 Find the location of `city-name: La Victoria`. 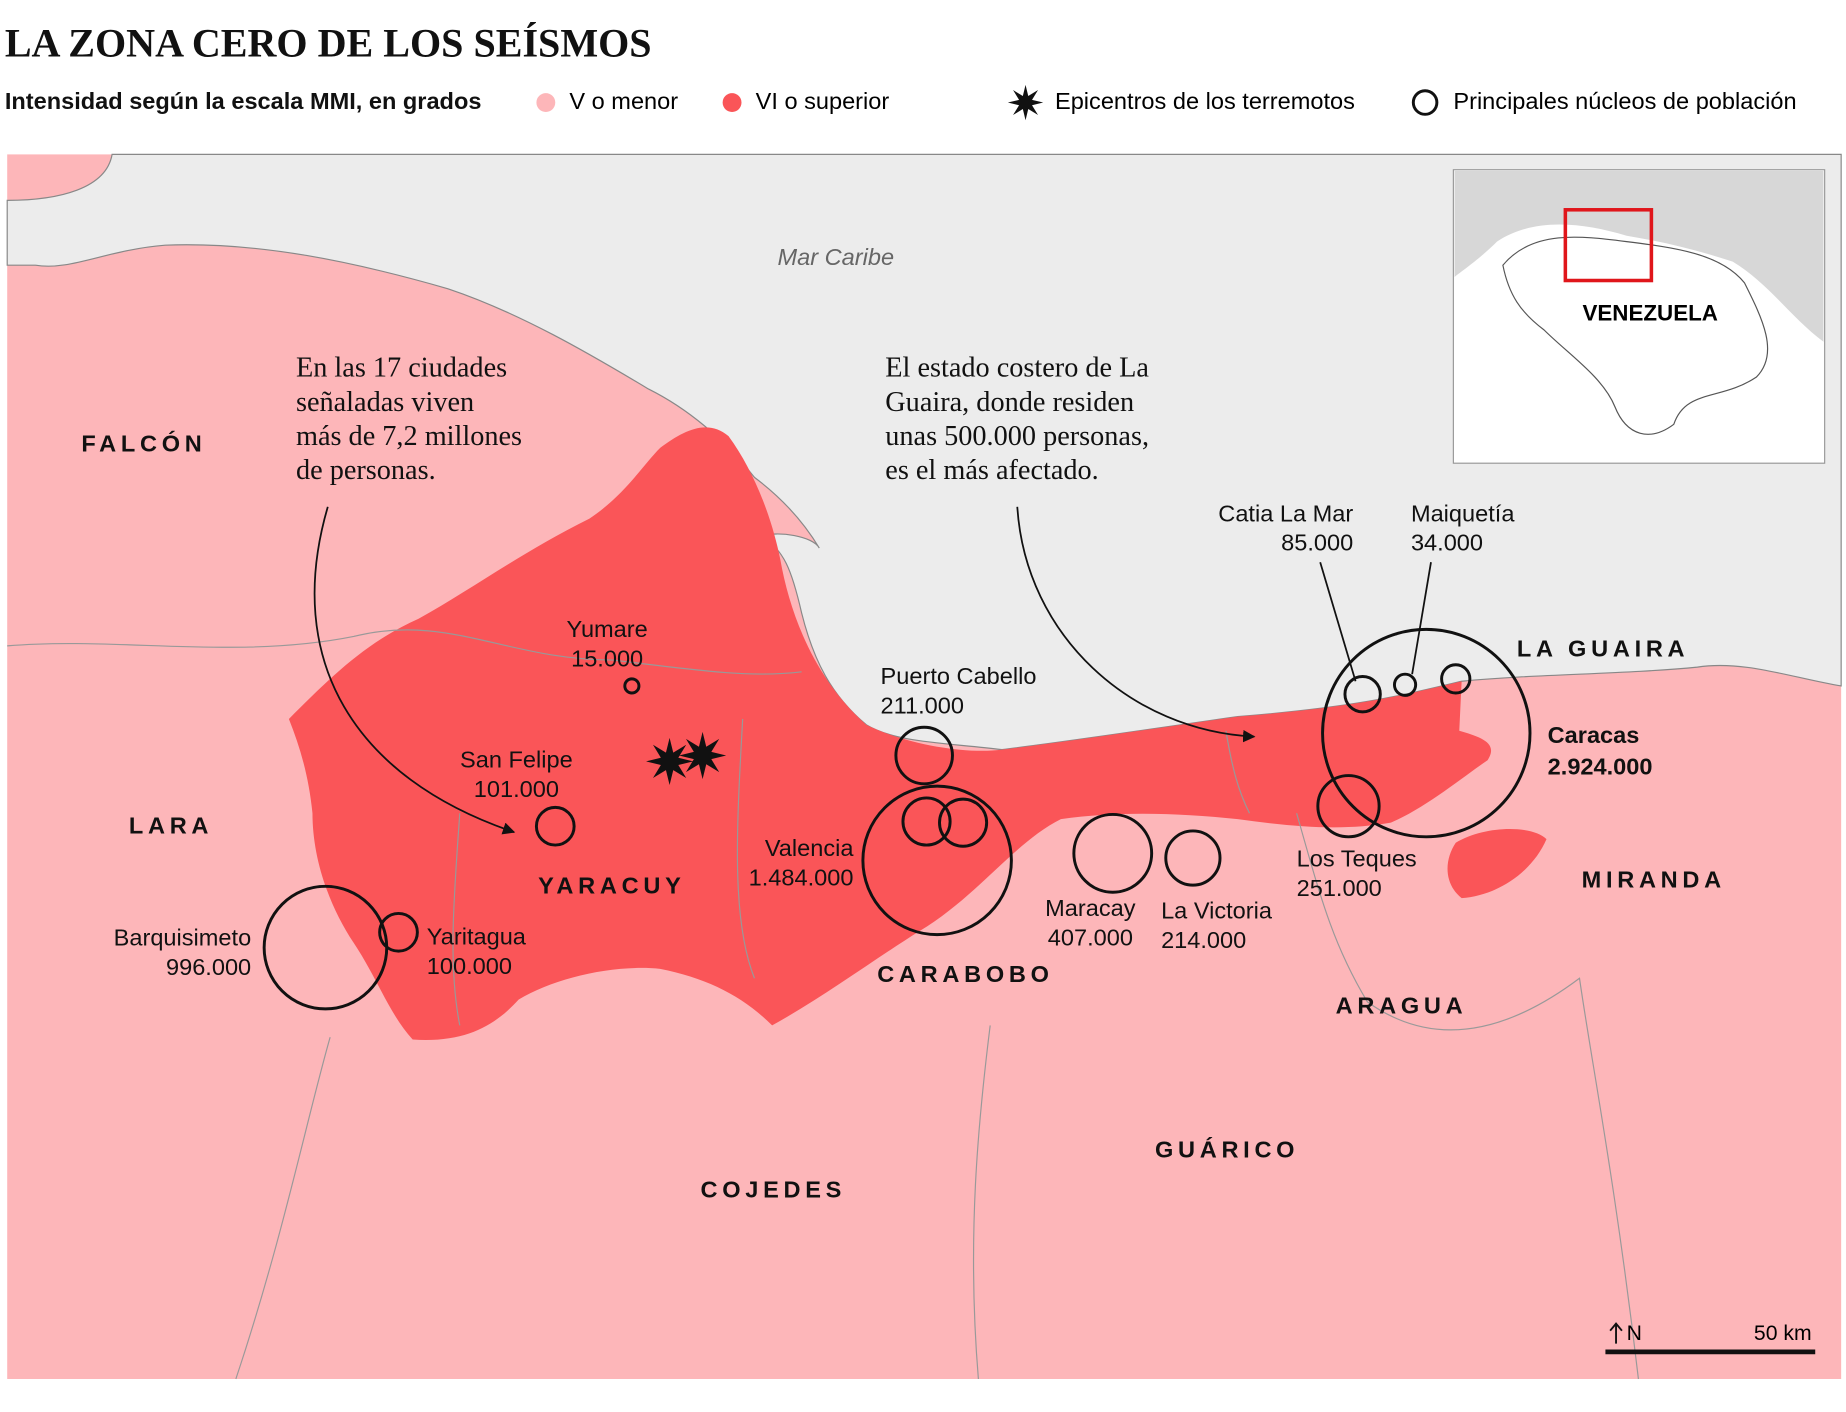

city-name: La Victoria is located at coordinates (1217, 910).